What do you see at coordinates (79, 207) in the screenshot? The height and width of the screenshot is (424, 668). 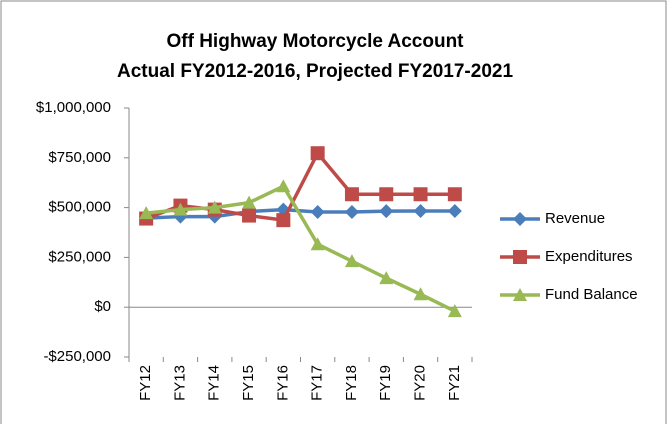 I see `y-tick-label: $500,000` at bounding box center [79, 207].